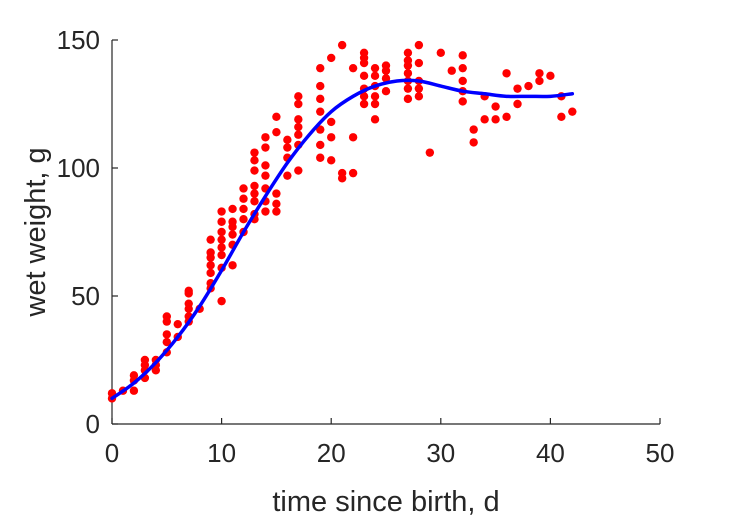 The width and height of the screenshot is (729, 521). Describe the element at coordinates (385, 502) in the screenshot. I see `x-axis-label: time since birth, d` at that location.